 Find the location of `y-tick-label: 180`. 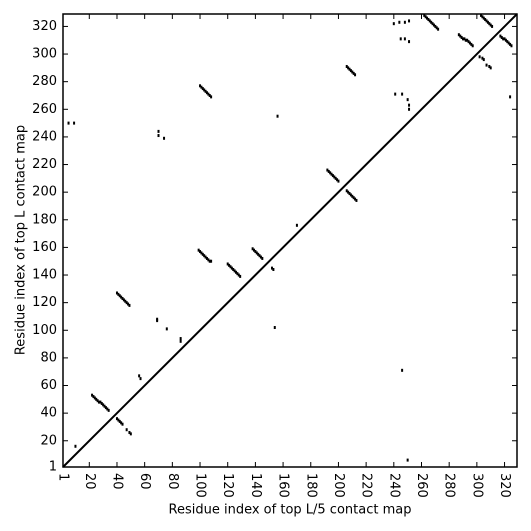

y-tick-label: 180 is located at coordinates (44, 219).